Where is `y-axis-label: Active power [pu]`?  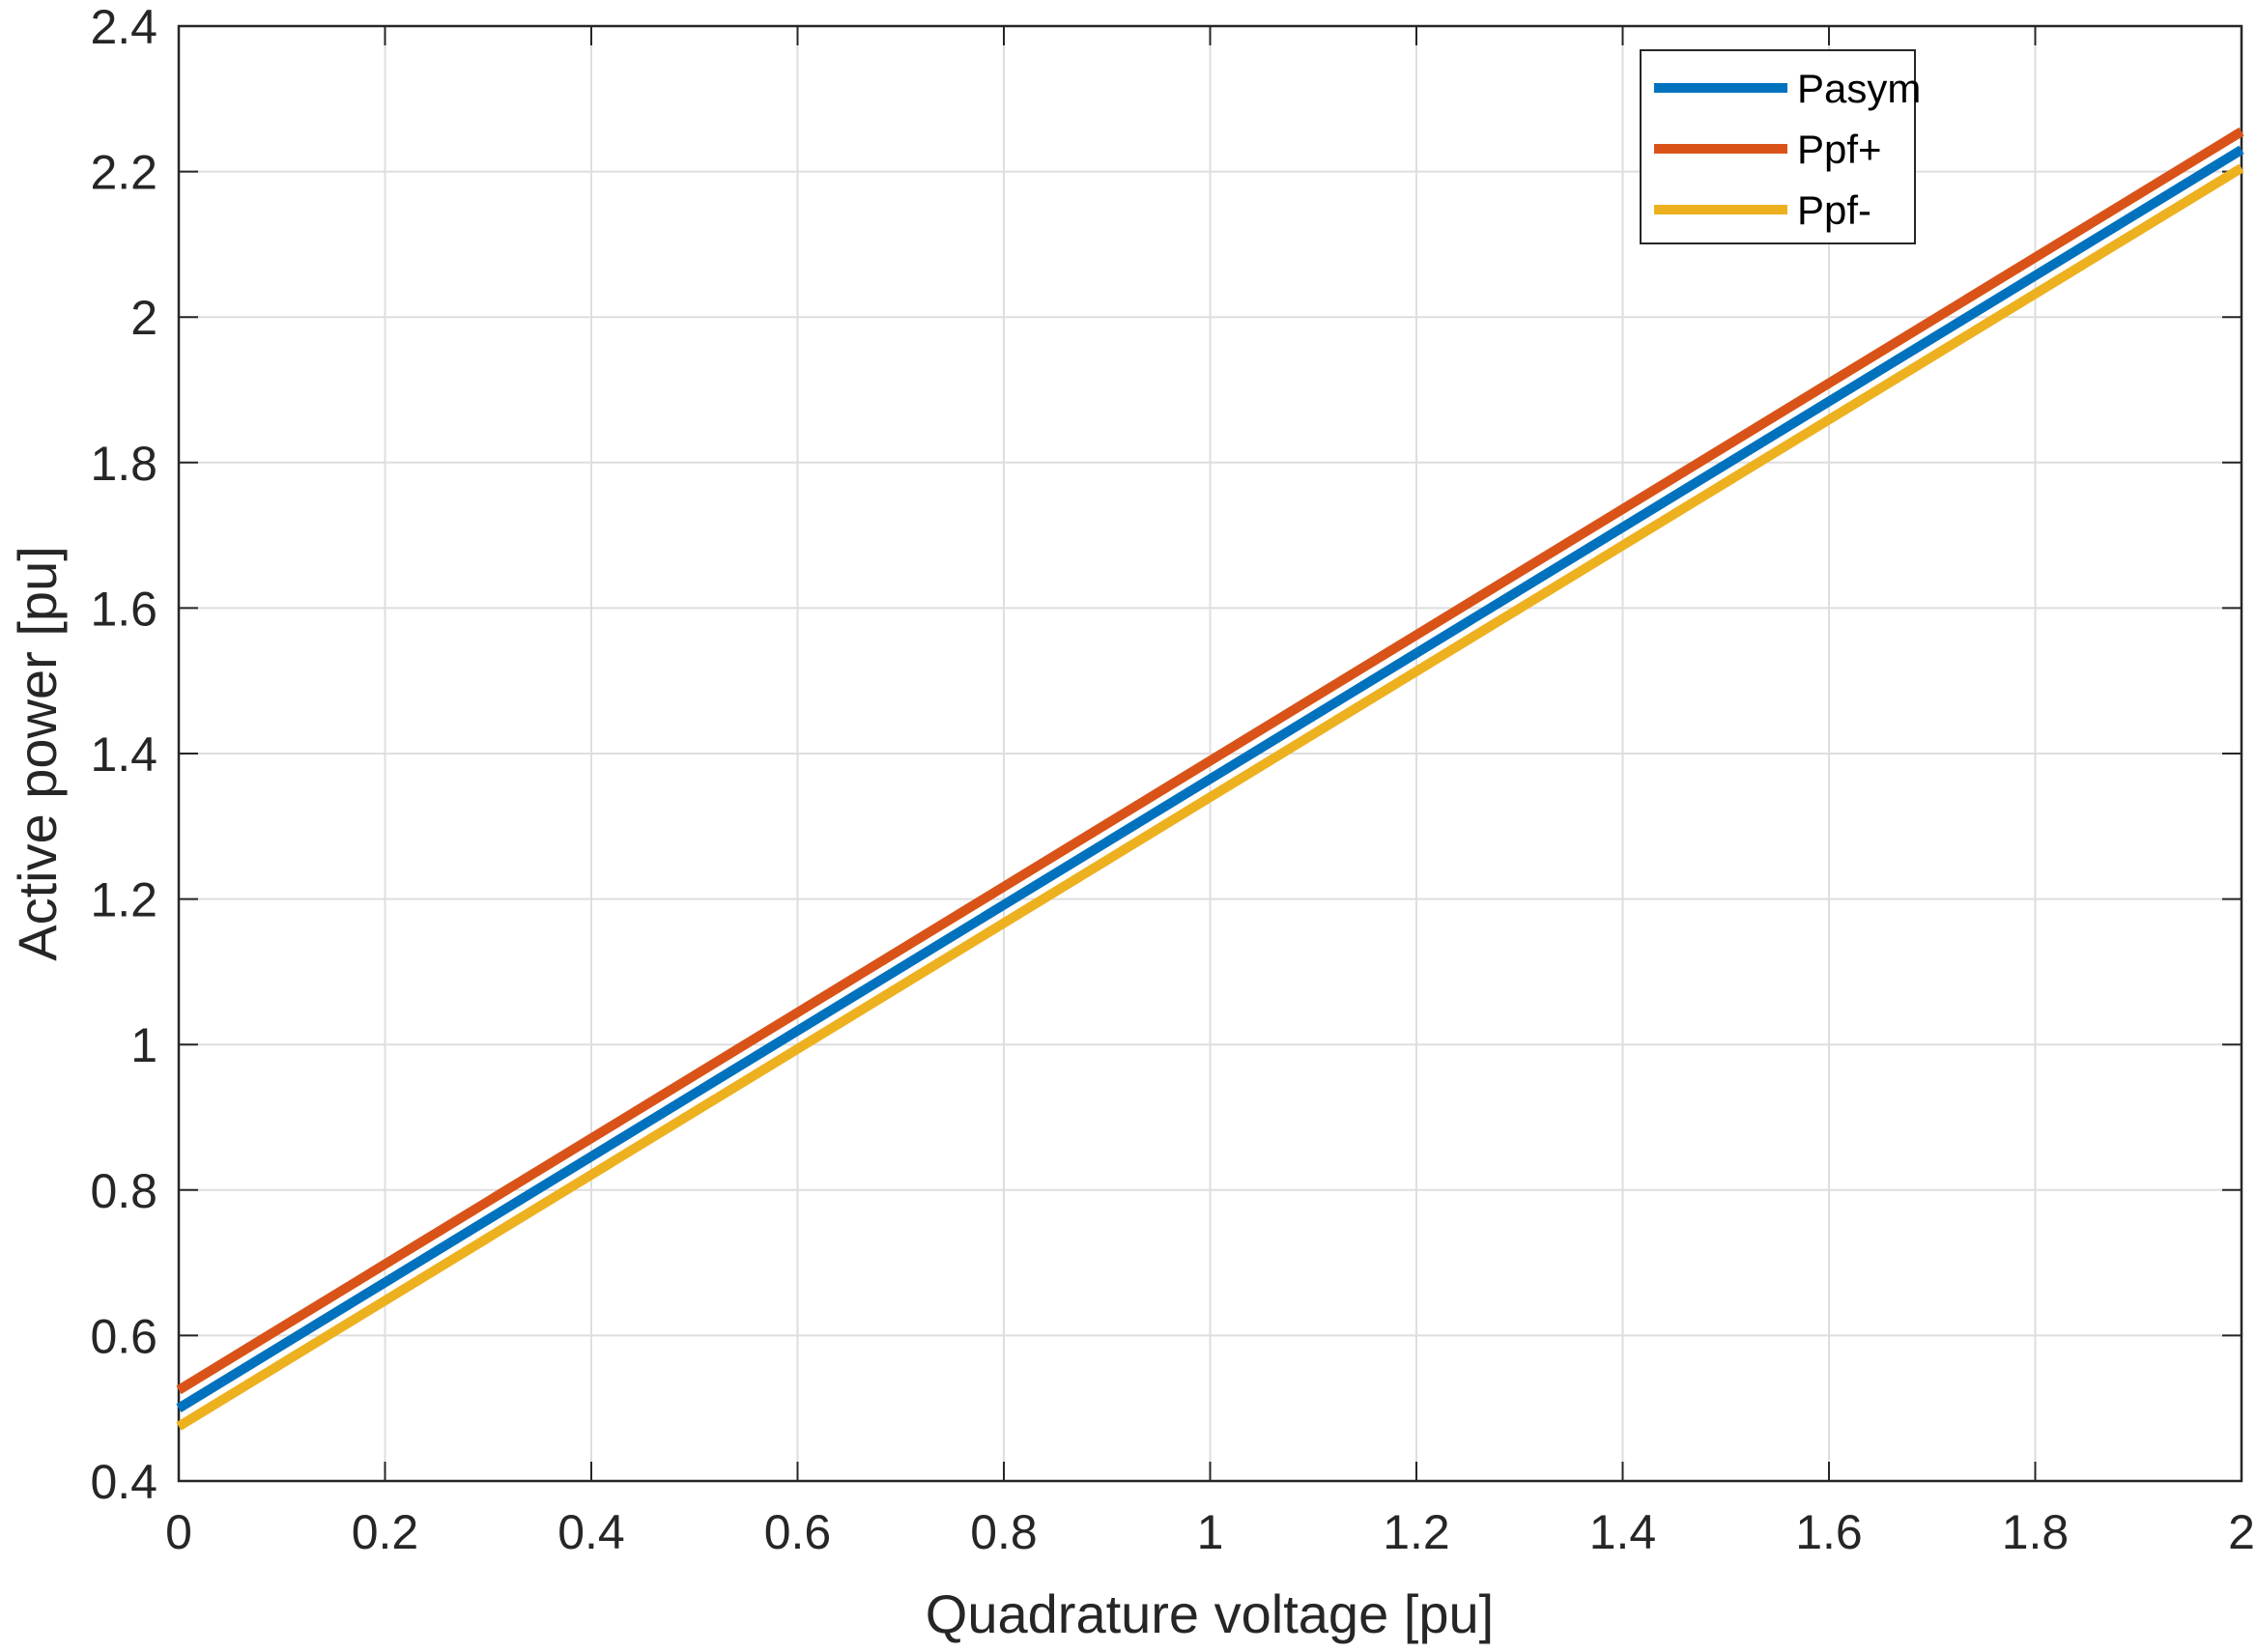 y-axis-label: Active power [pu] is located at coordinates (37, 753).